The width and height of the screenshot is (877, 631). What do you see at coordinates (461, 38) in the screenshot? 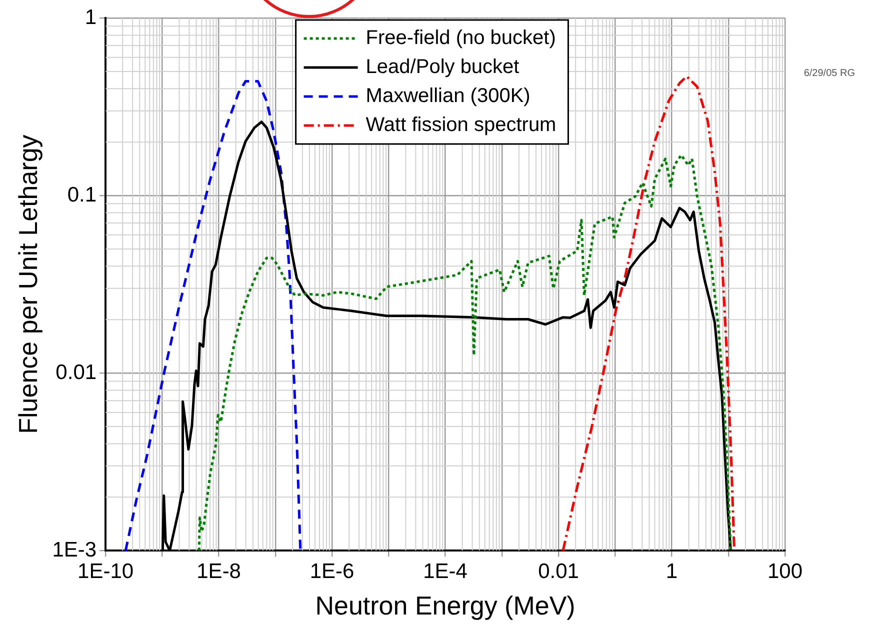
I see `legend-label: Free-field (no bucket)` at bounding box center [461, 38].